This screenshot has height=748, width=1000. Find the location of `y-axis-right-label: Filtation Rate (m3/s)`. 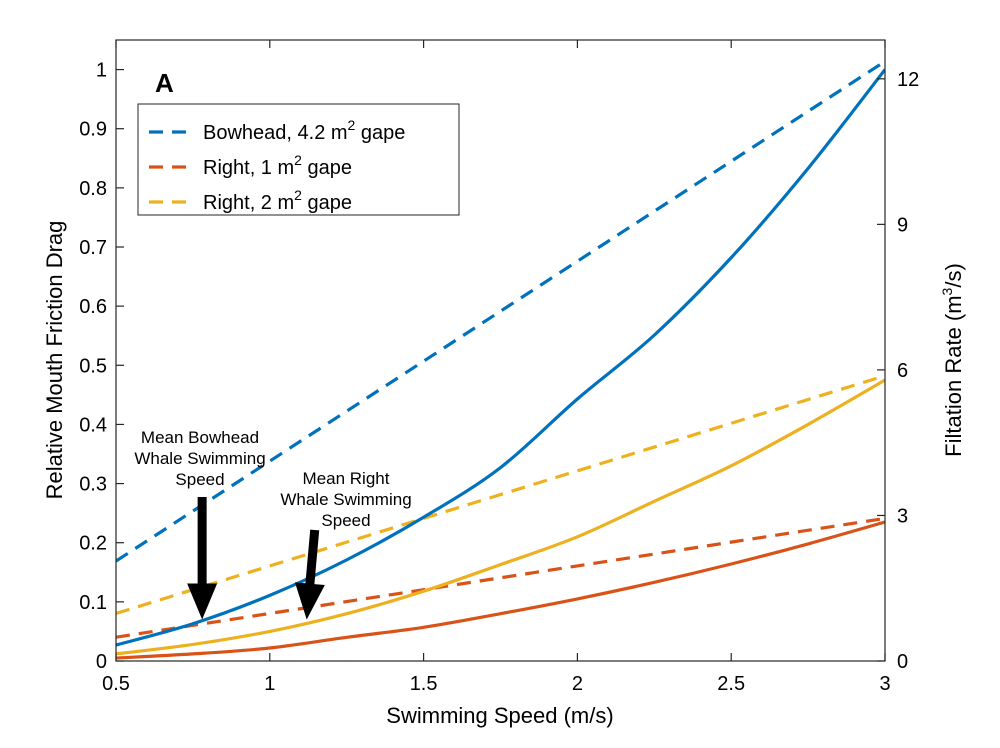

y-axis-right-label: Filtation Rate (m3/s) is located at coordinates (952, 360).